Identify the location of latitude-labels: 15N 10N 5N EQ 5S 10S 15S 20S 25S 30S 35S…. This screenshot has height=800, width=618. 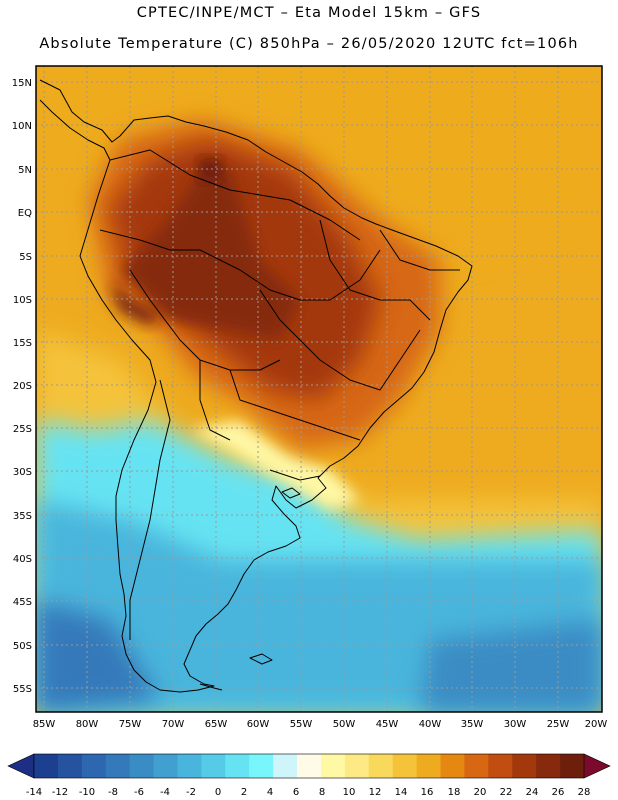
(22, 386).